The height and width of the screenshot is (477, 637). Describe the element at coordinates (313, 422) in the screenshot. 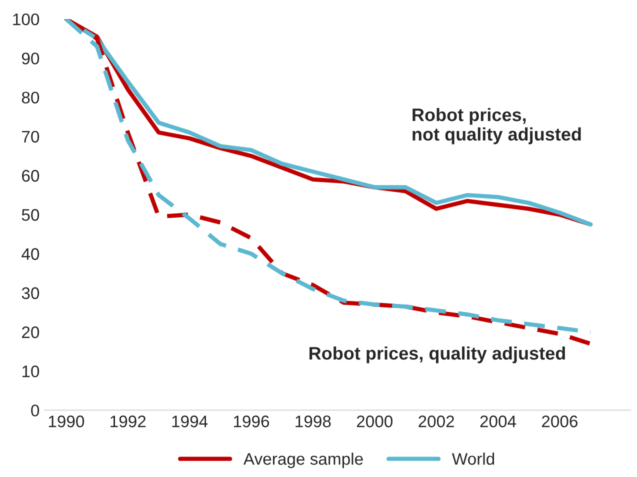

I see `x-tick-label: 1998` at that location.